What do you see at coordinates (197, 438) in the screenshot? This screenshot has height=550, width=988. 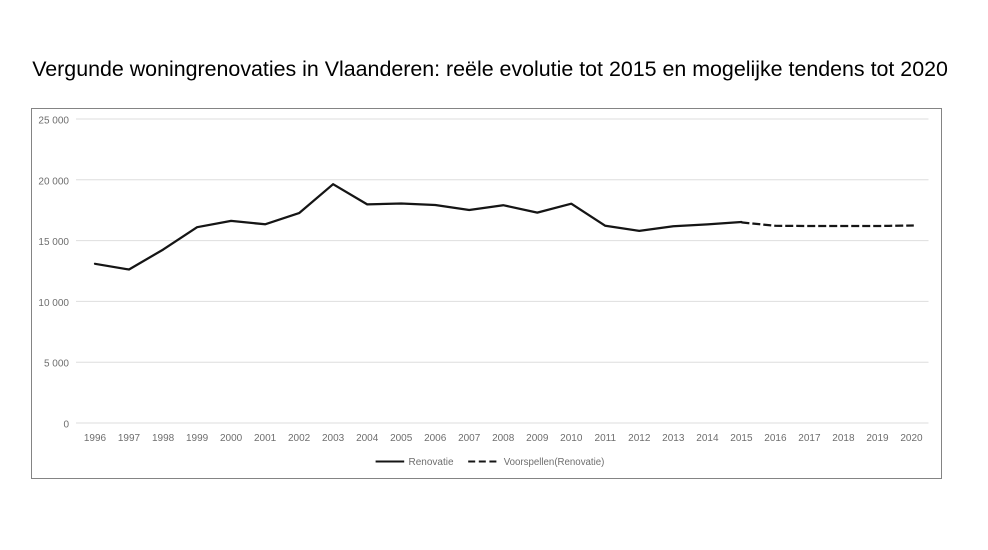 I see `svg-text: 1999` at bounding box center [197, 438].